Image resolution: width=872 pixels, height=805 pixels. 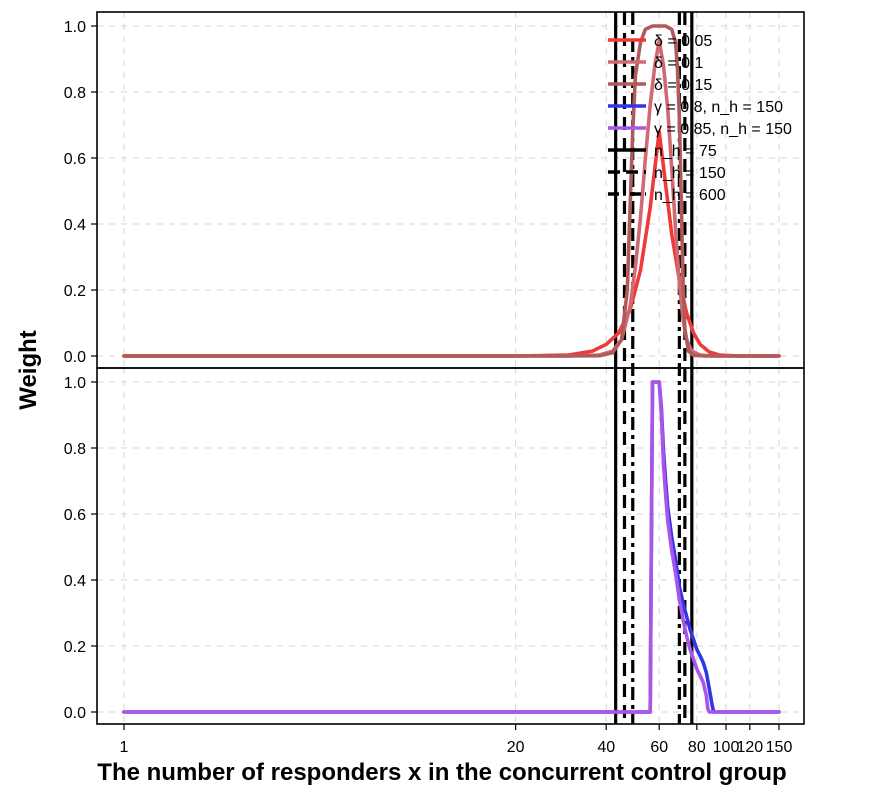 What do you see at coordinates (697, 747) in the screenshot?
I see `x-tick-label: 80` at bounding box center [697, 747].